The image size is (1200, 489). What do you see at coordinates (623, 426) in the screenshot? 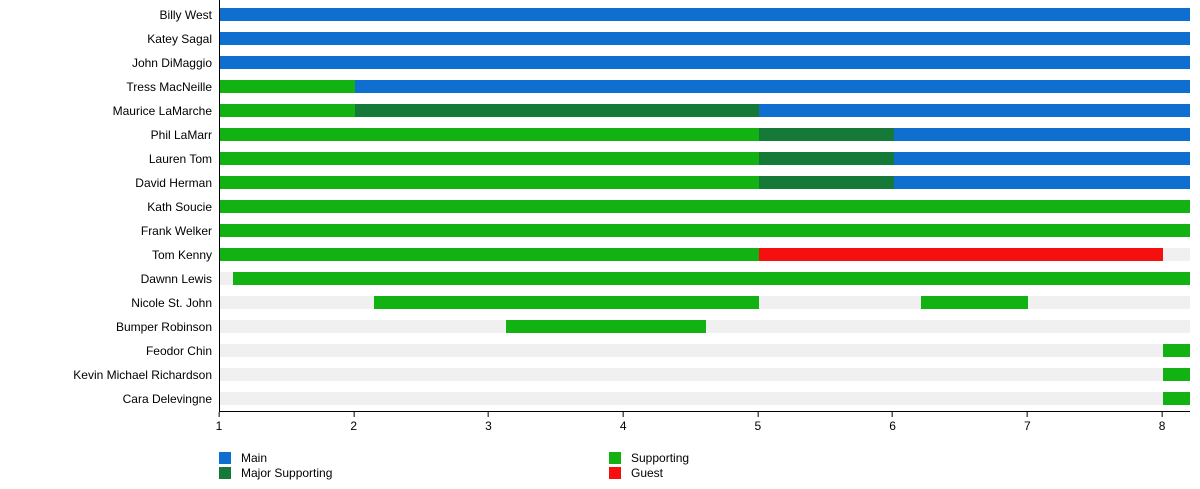
I see `tick-label: 4` at bounding box center [623, 426].